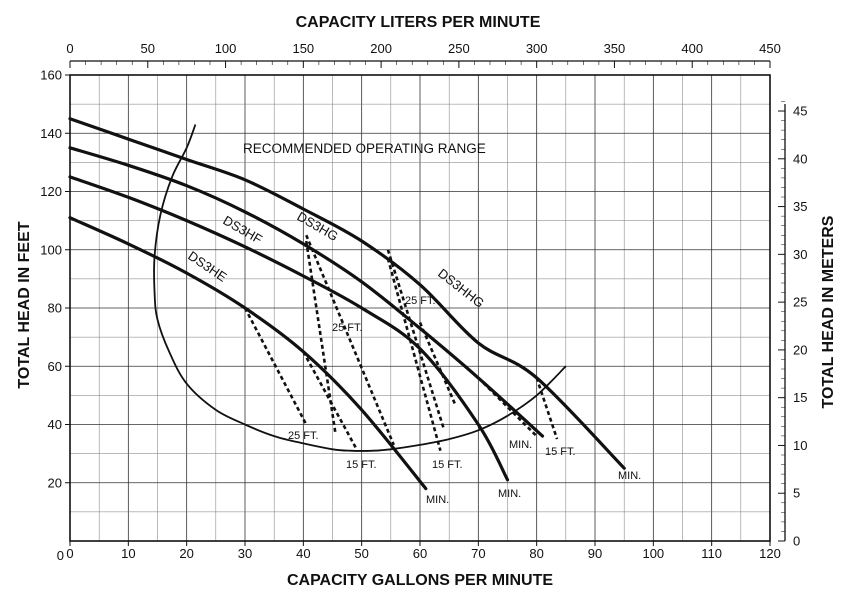 This screenshot has height=604, width=850. What do you see at coordinates (361, 553) in the screenshot?
I see `x-tick-label: 50` at bounding box center [361, 553].